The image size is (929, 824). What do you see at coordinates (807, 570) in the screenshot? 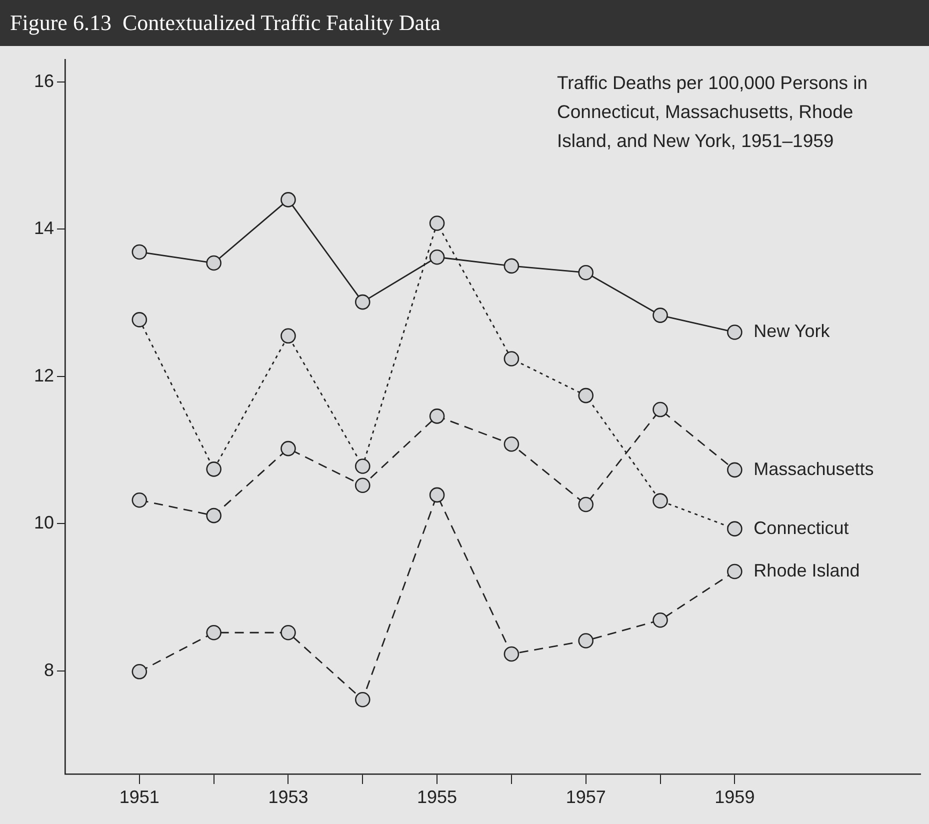
I see `series-label: Rhode Island` at bounding box center [807, 570].